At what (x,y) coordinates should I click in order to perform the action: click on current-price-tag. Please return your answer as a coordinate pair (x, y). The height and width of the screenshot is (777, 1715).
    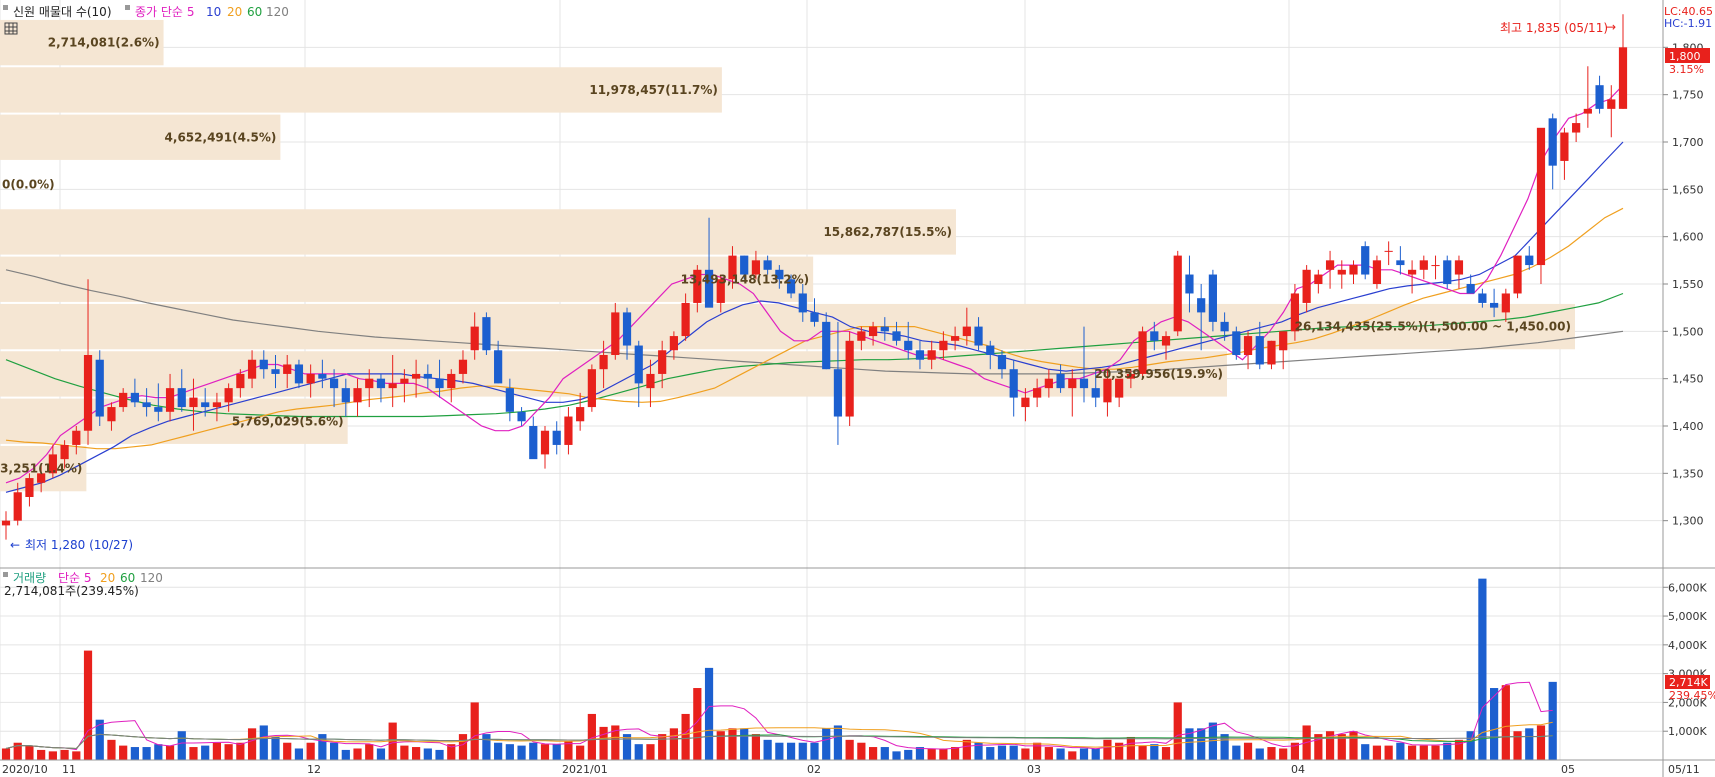
    Looking at the image, I should click on (1687, 55).